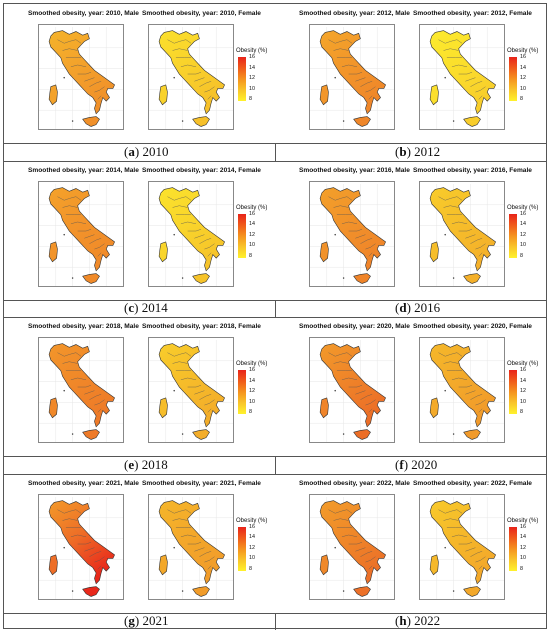  Describe the element at coordinates (83, 170) in the screenshot. I see `male-map-title: Smoothed obesity, year: 2014, Male` at that location.